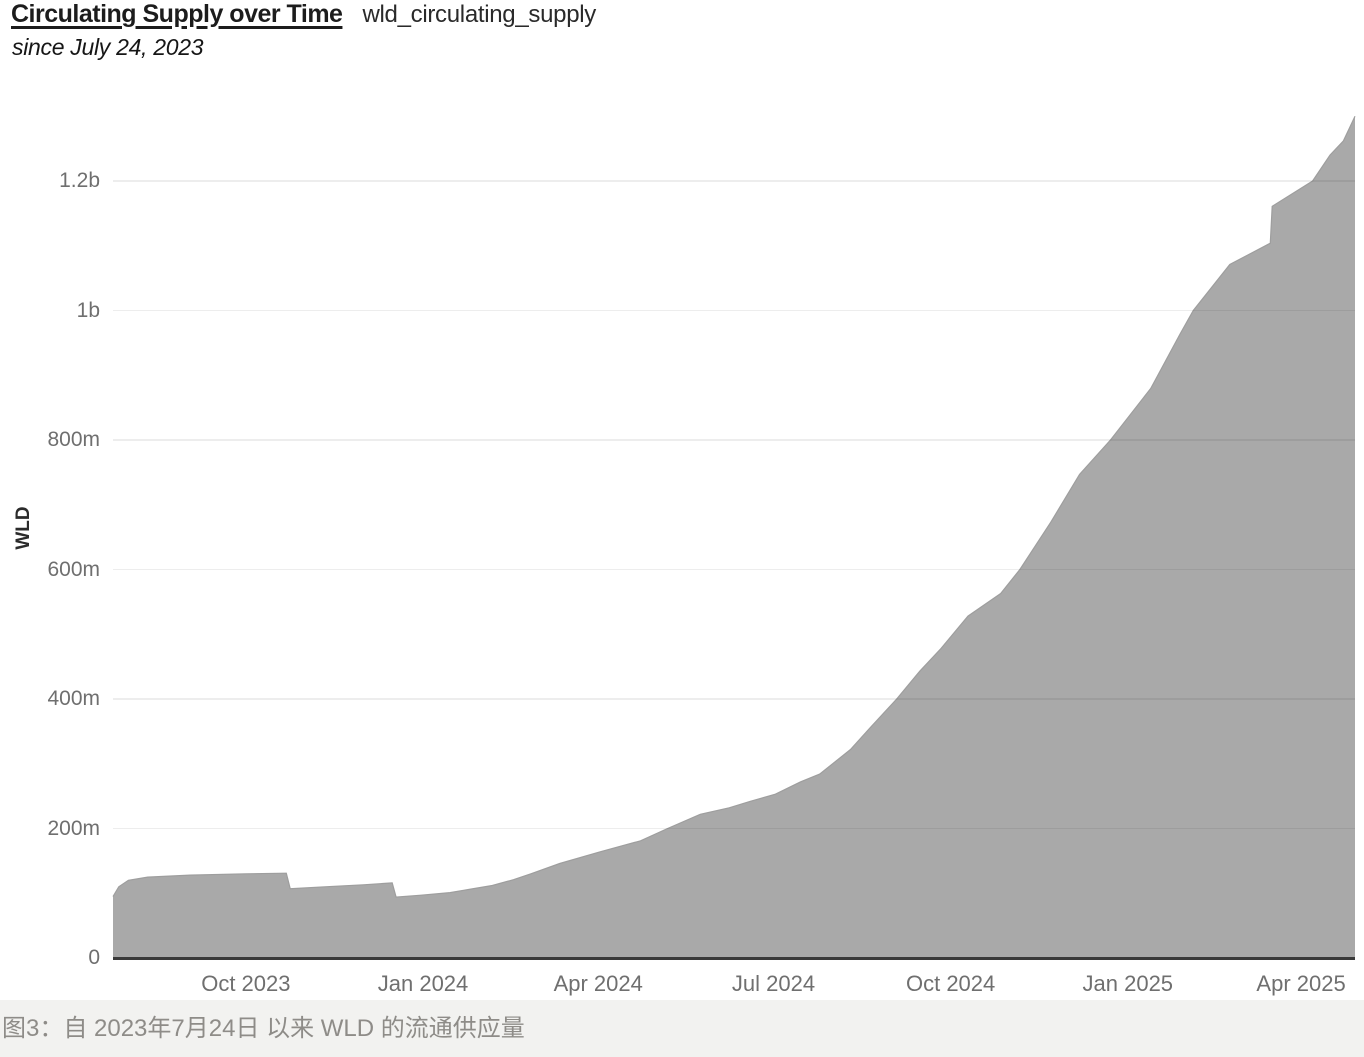  What do you see at coordinates (1128, 983) in the screenshot?
I see `x-tick-label: Jan 2025` at bounding box center [1128, 983].